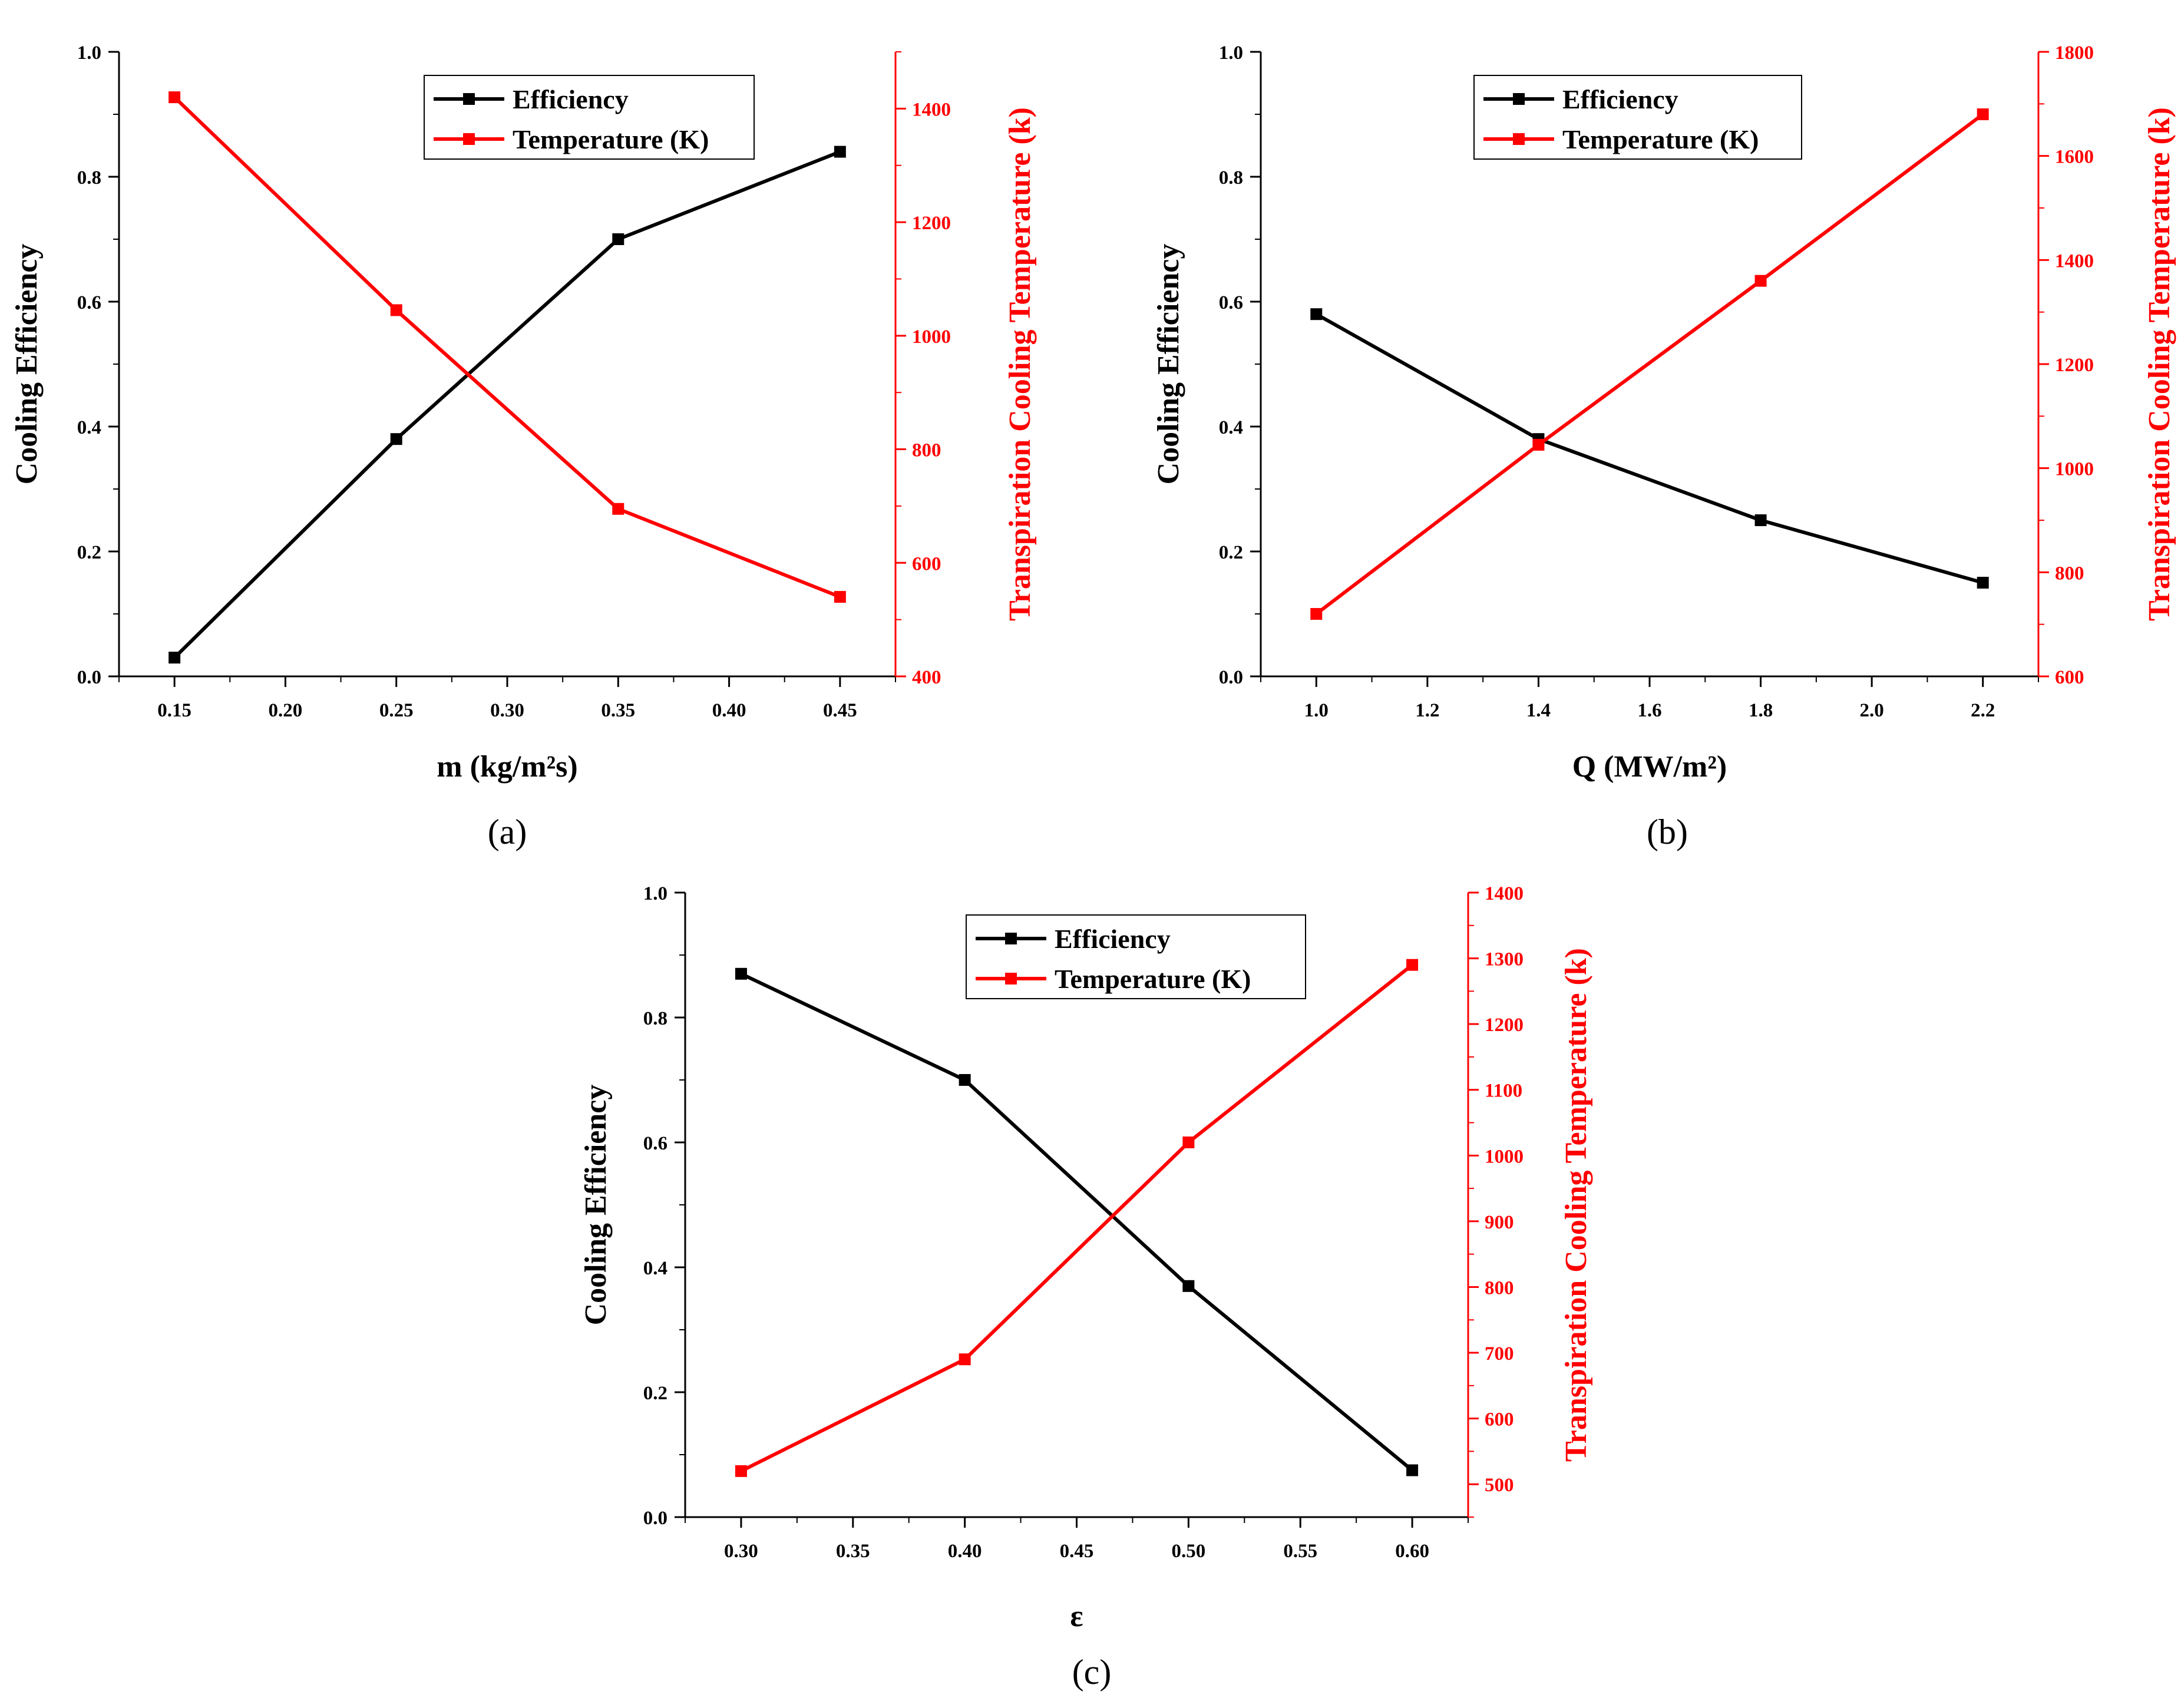 Image resolution: width=2181 pixels, height=1708 pixels. I want to click on x-tick-label: 1.8, so click(1761, 710).